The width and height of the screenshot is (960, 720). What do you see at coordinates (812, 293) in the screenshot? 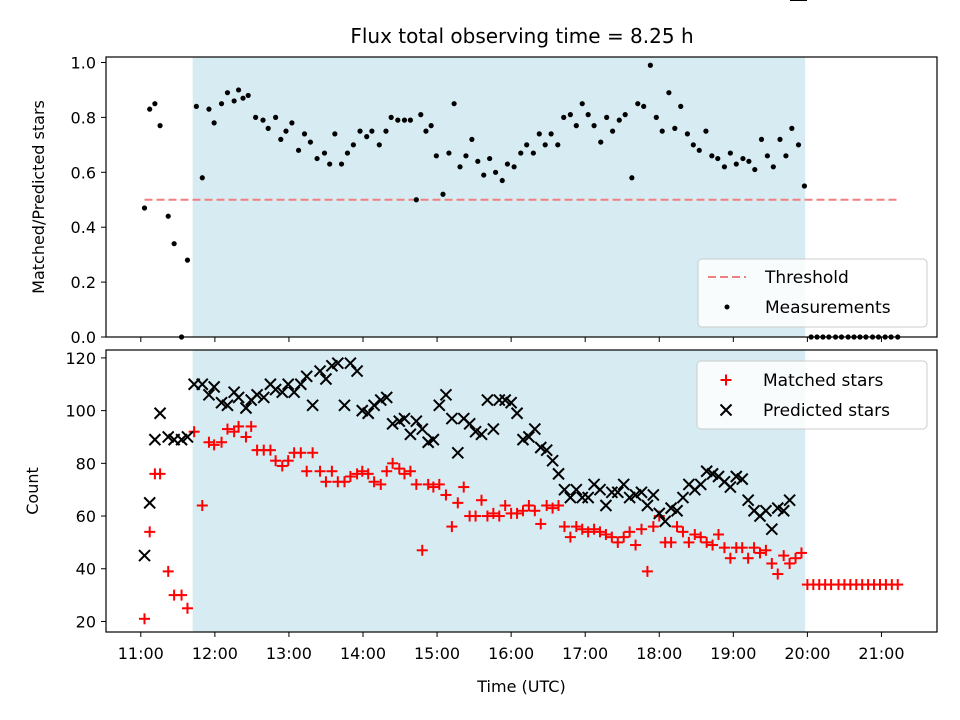
I see `top-legend: Threshold Measurements` at bounding box center [812, 293].